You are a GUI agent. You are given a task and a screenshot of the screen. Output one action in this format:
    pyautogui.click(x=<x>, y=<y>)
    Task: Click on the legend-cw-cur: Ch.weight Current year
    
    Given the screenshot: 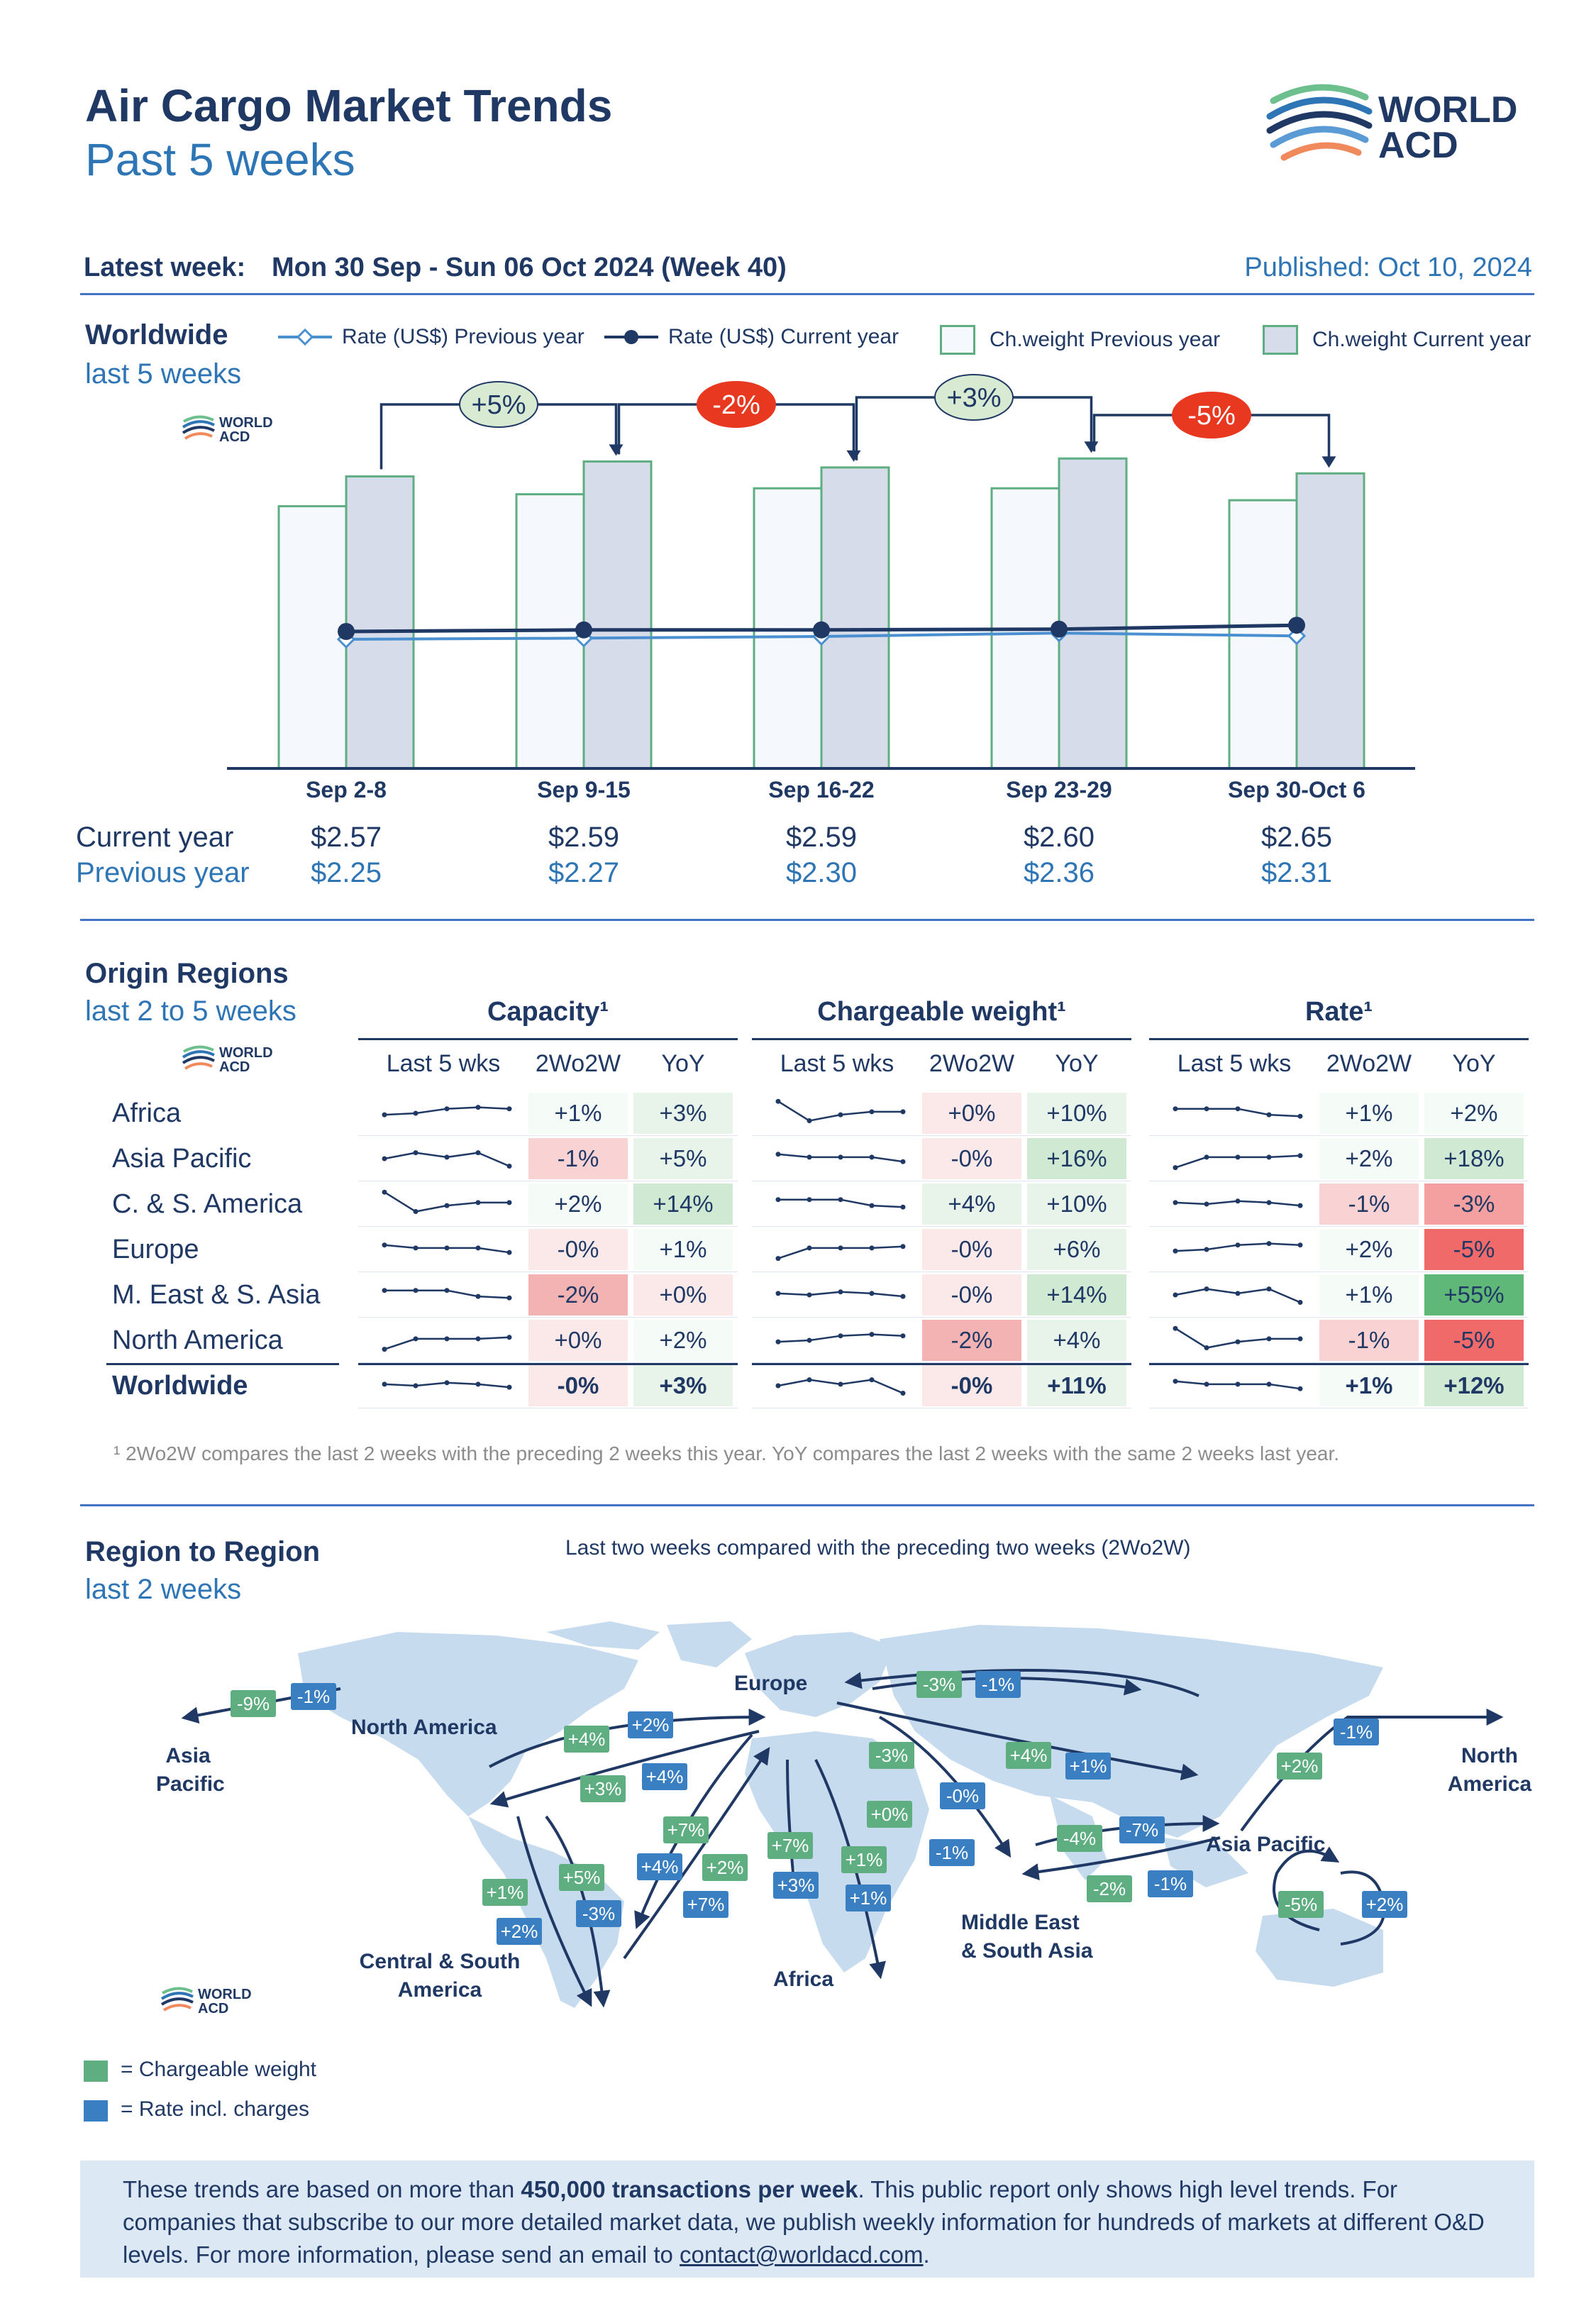 What is the action you would take?
    pyautogui.click(x=1397, y=340)
    